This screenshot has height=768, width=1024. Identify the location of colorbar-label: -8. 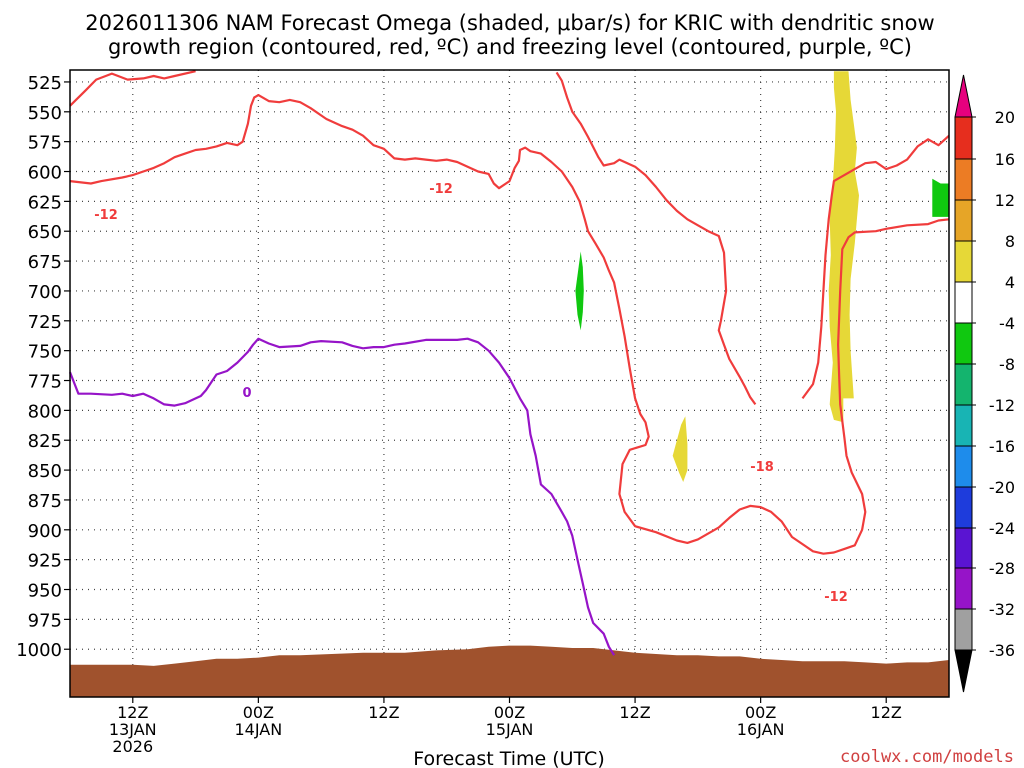
(1007, 364).